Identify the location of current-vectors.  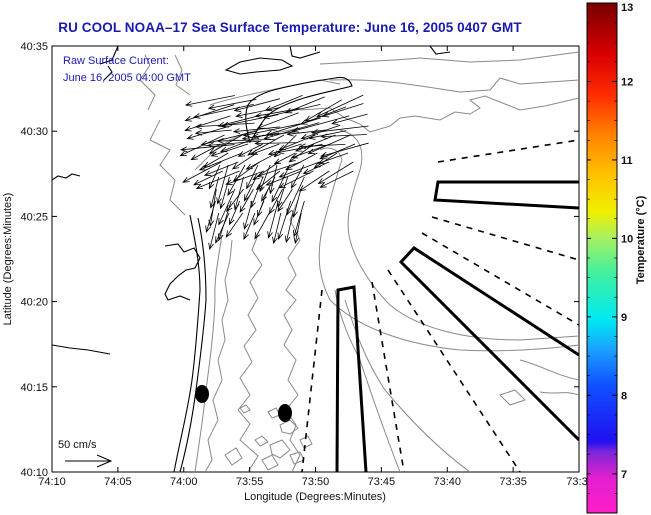
(274, 172).